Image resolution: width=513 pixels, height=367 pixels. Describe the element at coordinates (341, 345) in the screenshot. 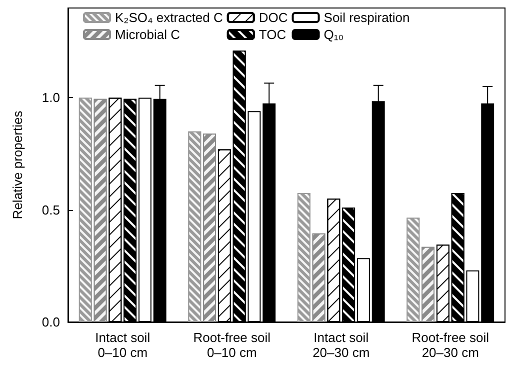

I see `x-tick-label: Intact soil 20–30 cm` at that location.